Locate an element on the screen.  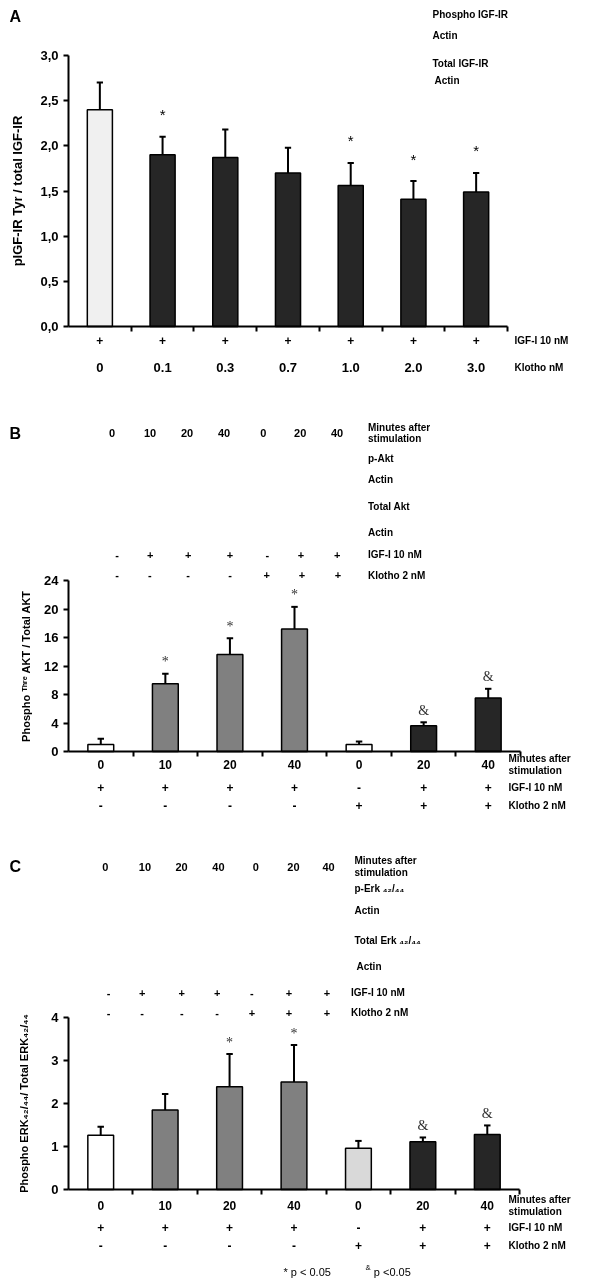
text: p-Erk ₄₂/₄₄ is located at coordinates (379, 888).